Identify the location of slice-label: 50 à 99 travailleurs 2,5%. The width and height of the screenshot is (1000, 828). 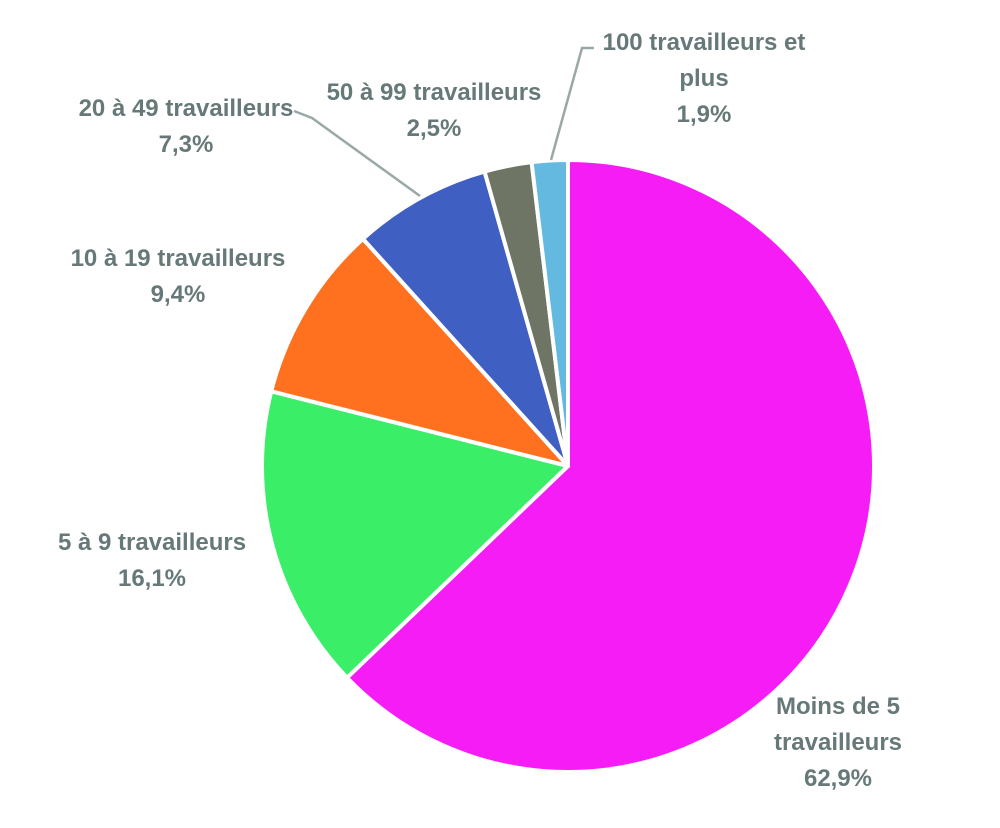
(434, 110).